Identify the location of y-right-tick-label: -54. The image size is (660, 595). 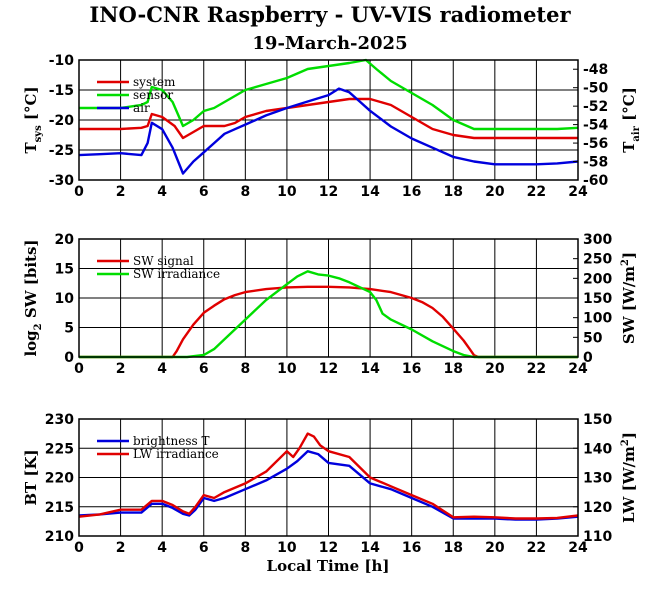
(596, 126).